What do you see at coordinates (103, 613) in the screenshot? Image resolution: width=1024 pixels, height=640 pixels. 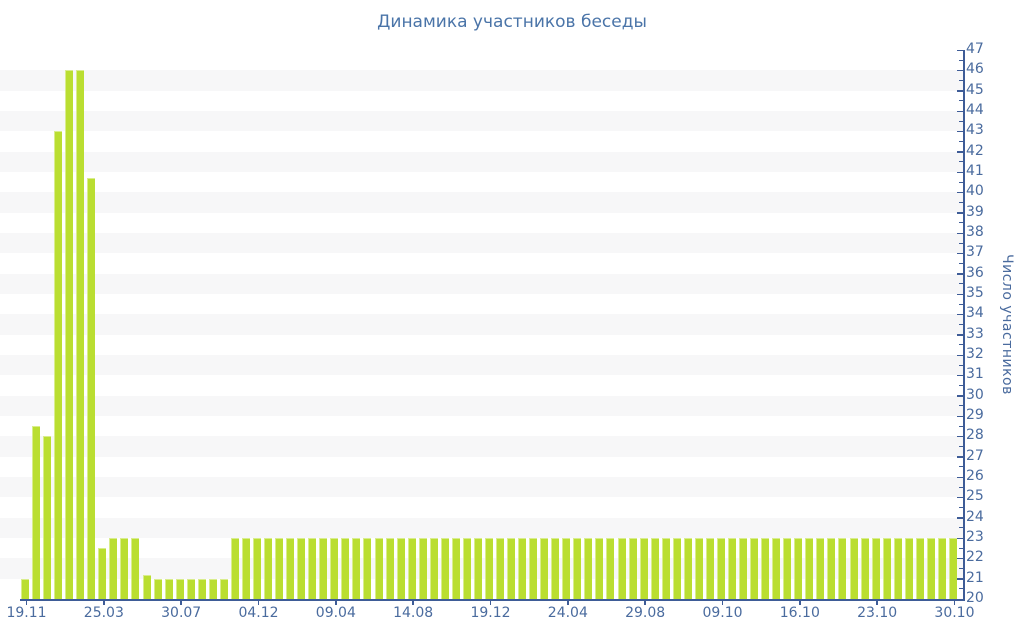 I see `x-tick-label: 25.03` at bounding box center [103, 613].